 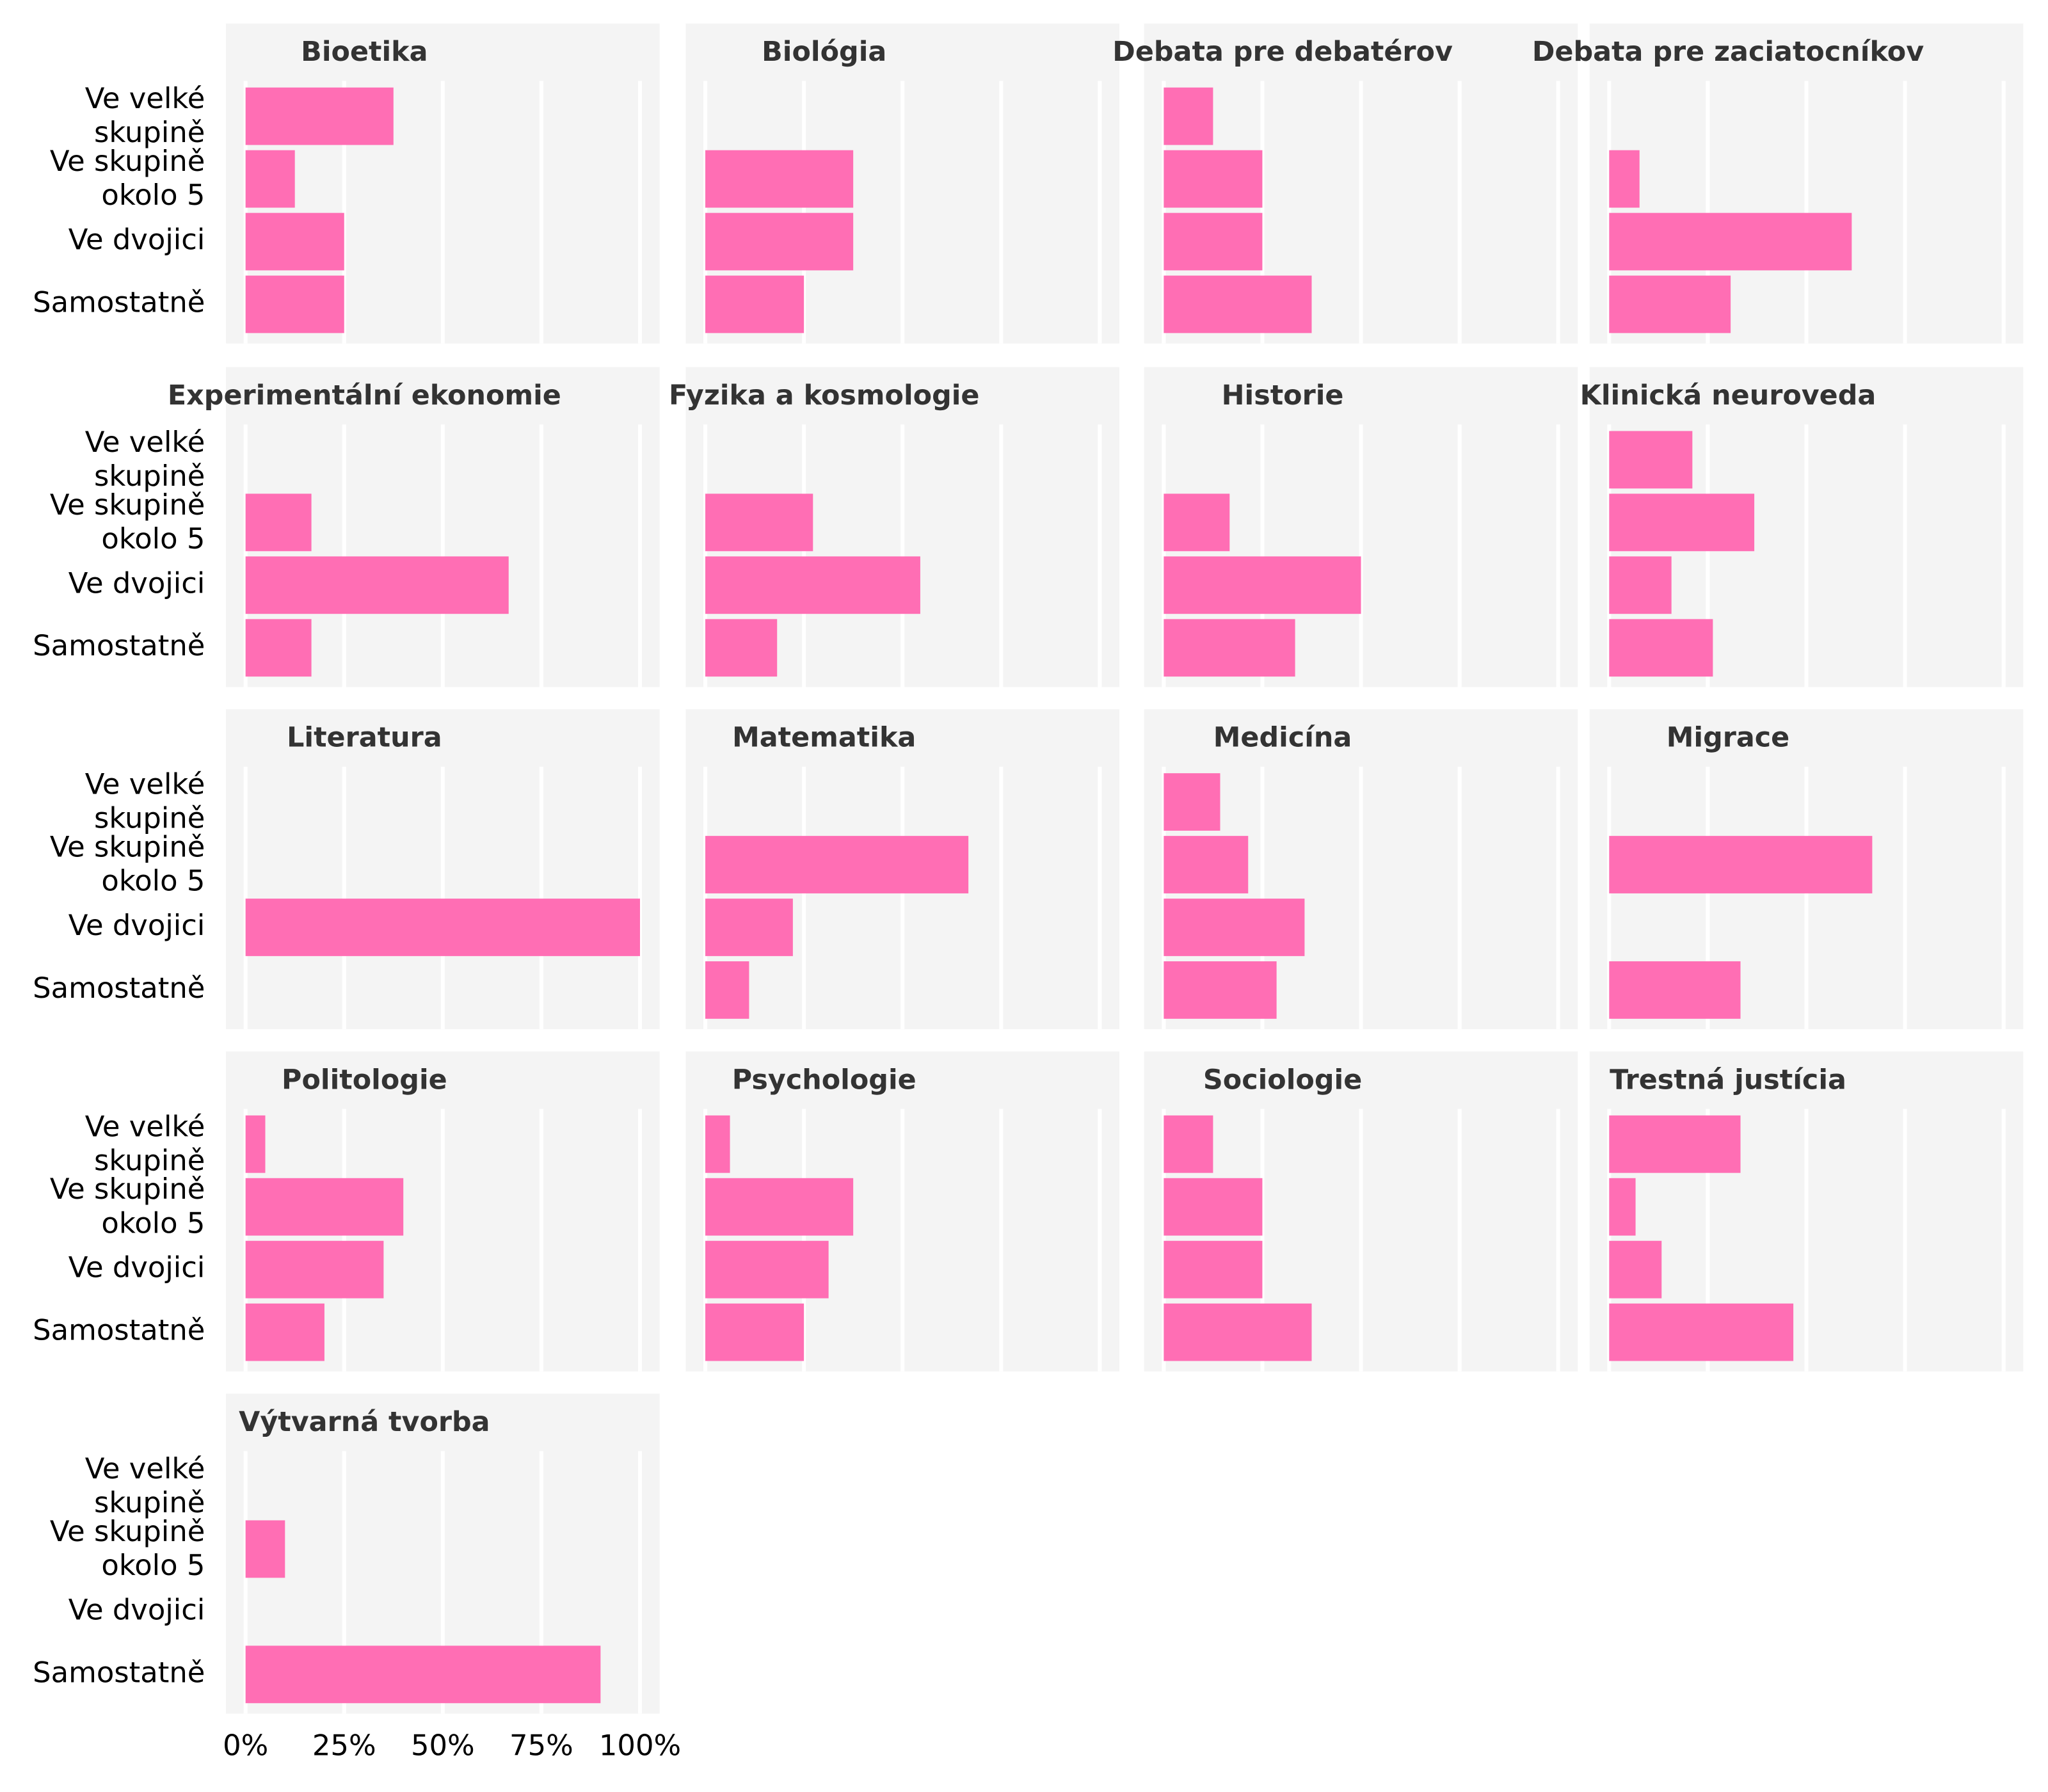 What do you see at coordinates (824, 396) in the screenshot?
I see `panel-title: Fyzika a kosmologie` at bounding box center [824, 396].